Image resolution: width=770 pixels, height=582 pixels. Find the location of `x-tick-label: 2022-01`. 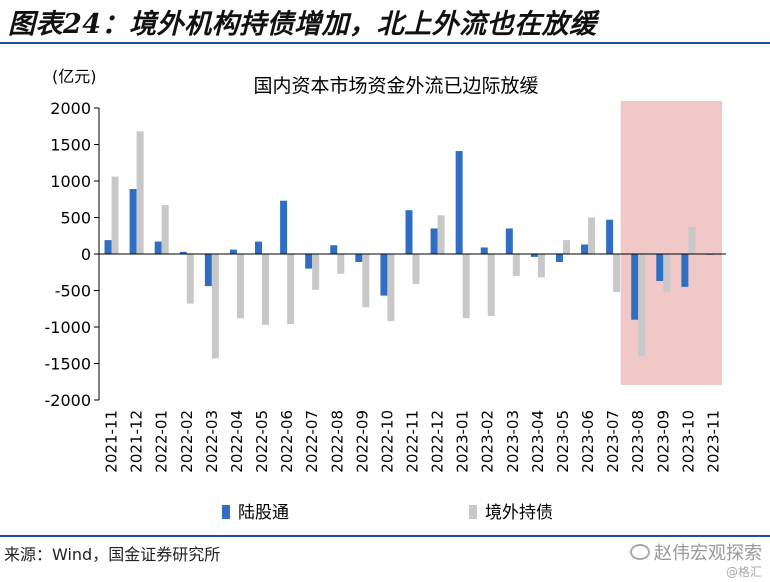

x-tick-label: 2022-01 is located at coordinates (162, 441).